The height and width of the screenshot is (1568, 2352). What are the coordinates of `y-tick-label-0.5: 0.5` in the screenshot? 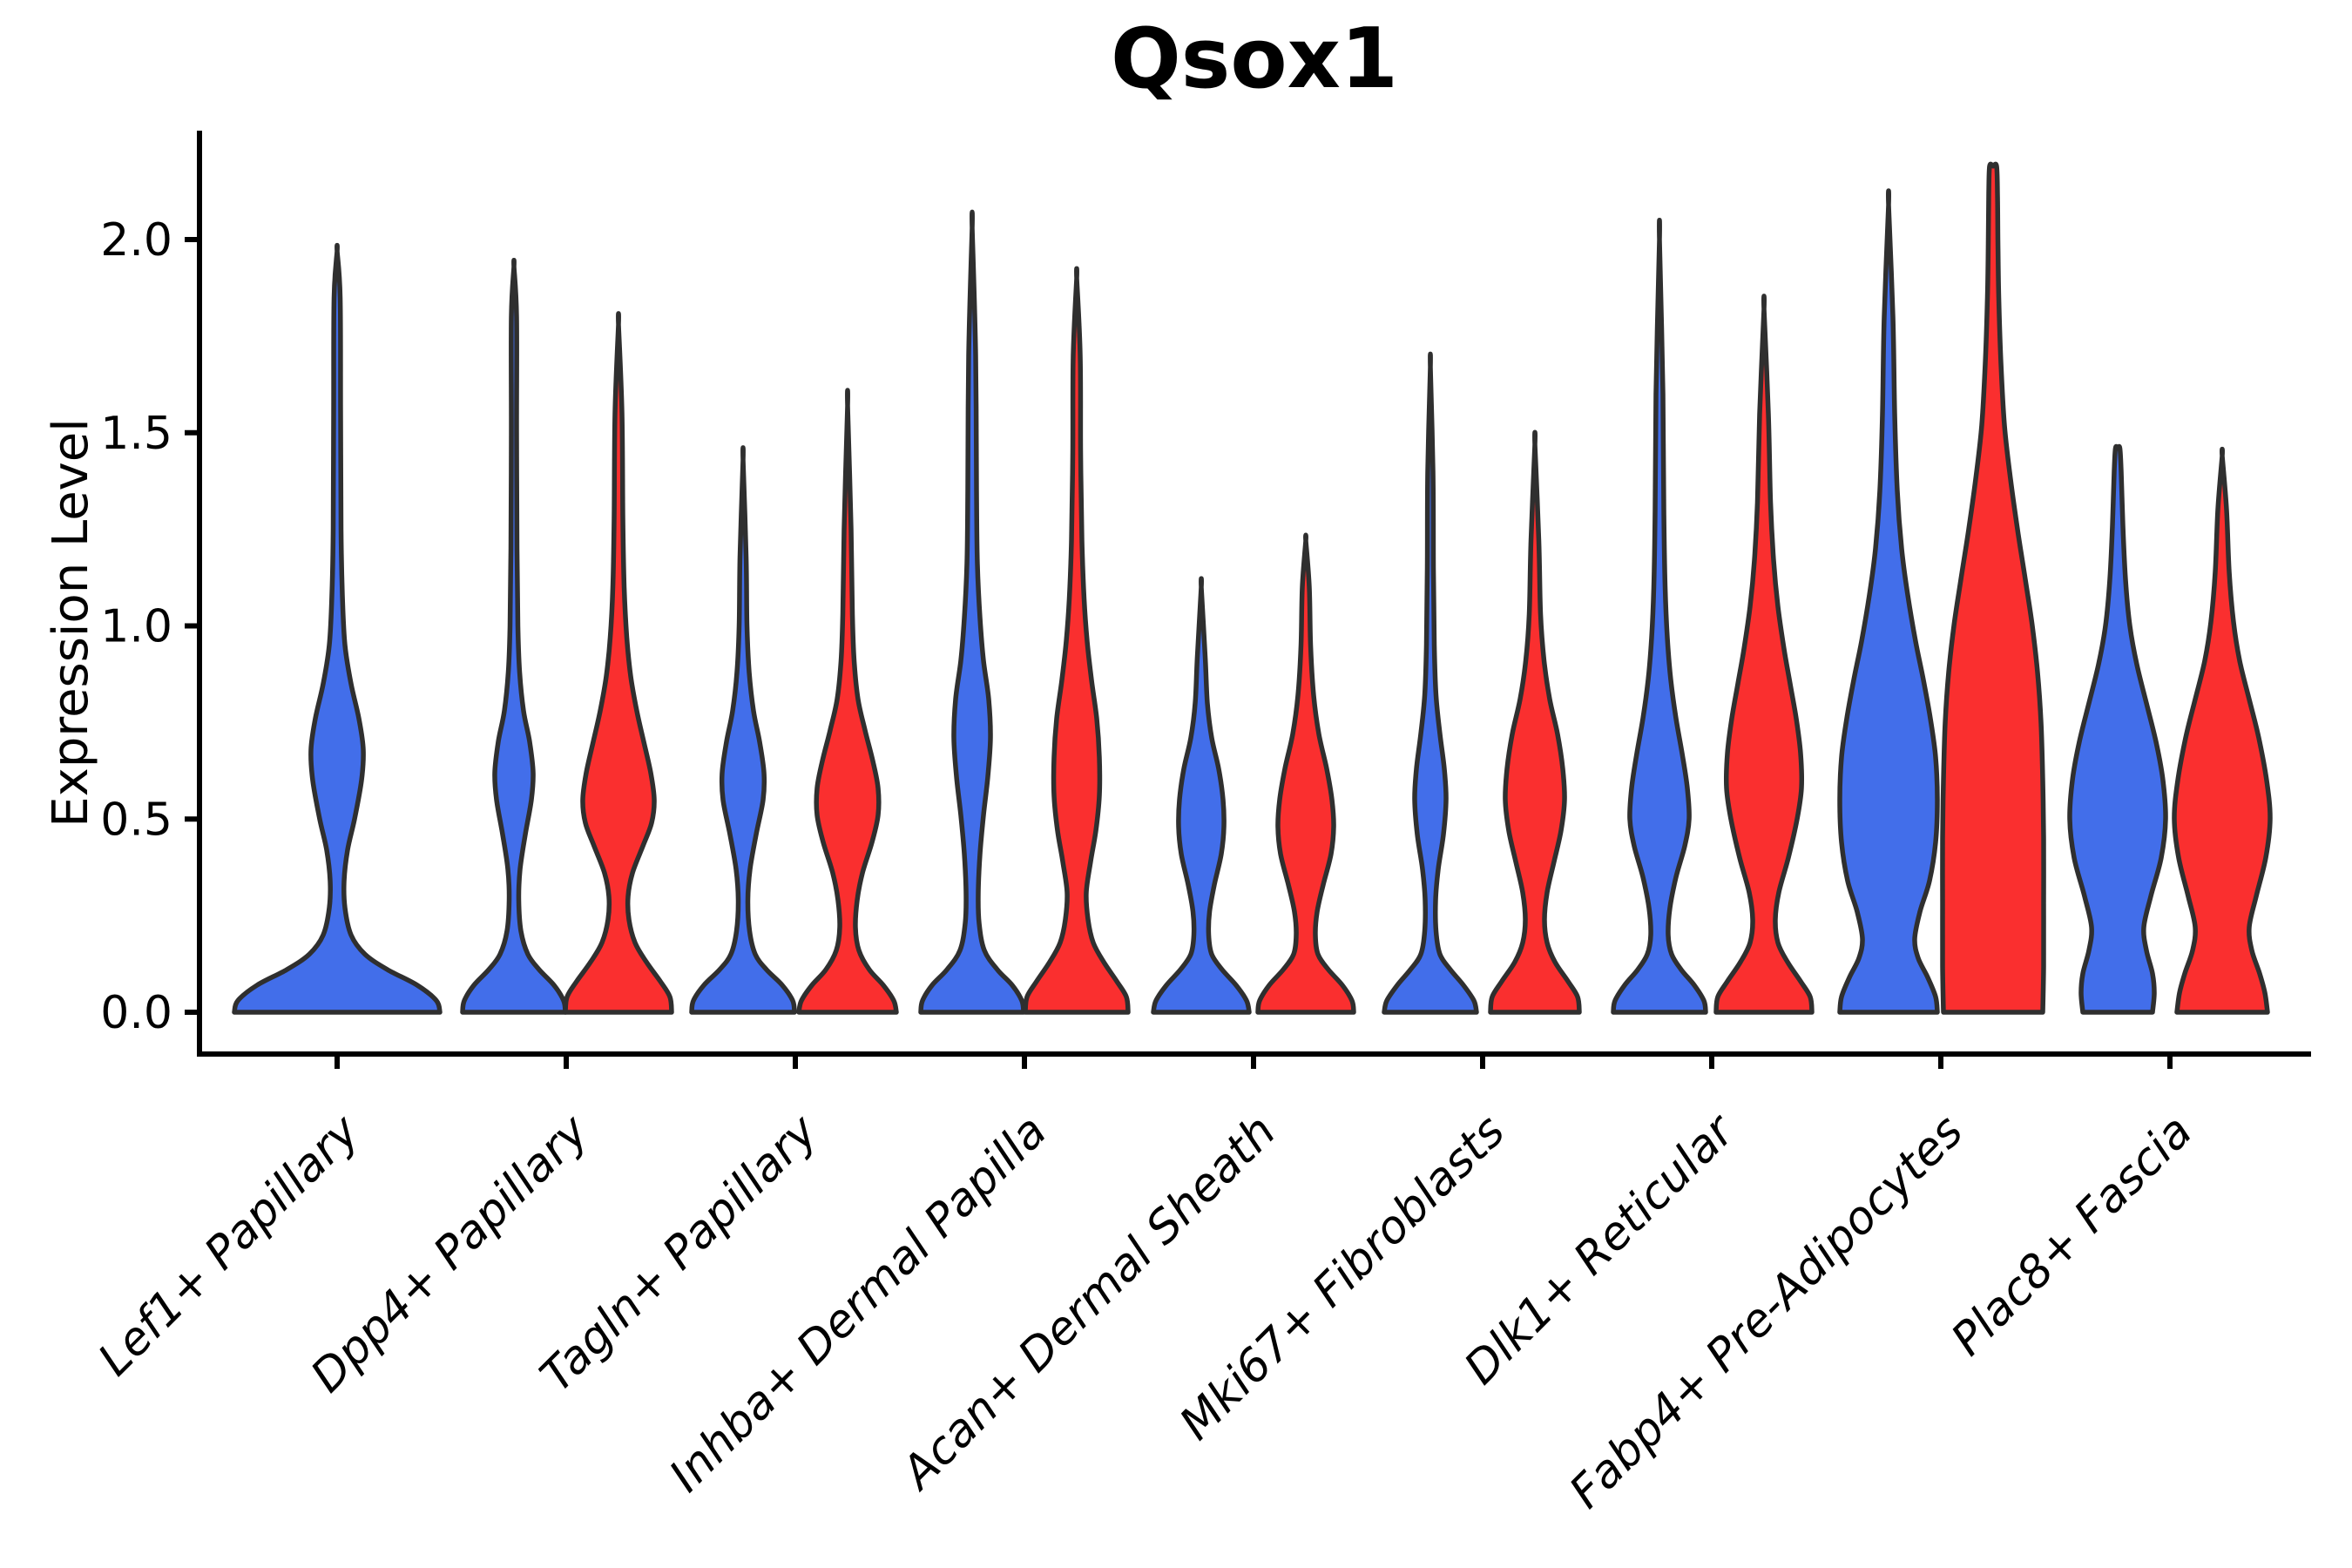 It's located at (136, 820).